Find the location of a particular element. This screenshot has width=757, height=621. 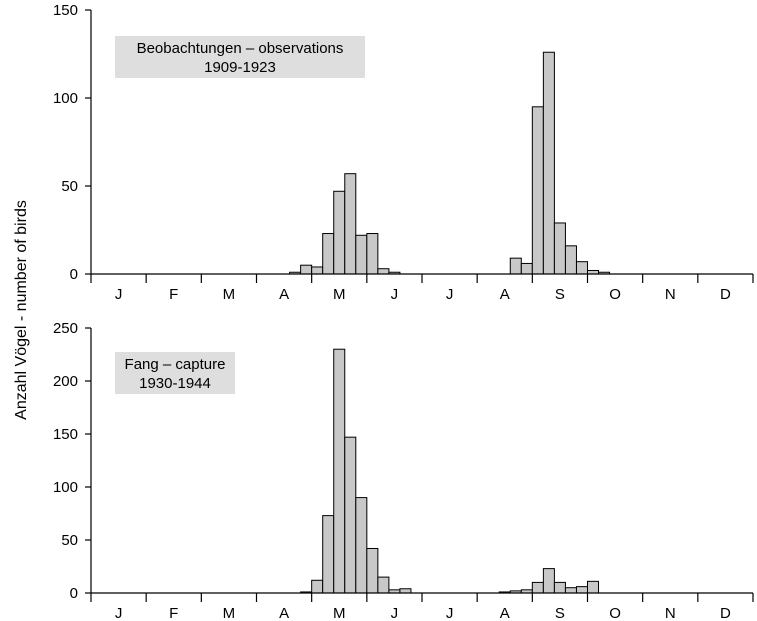

legend-line-2: 1930-1944 is located at coordinates (175, 383).